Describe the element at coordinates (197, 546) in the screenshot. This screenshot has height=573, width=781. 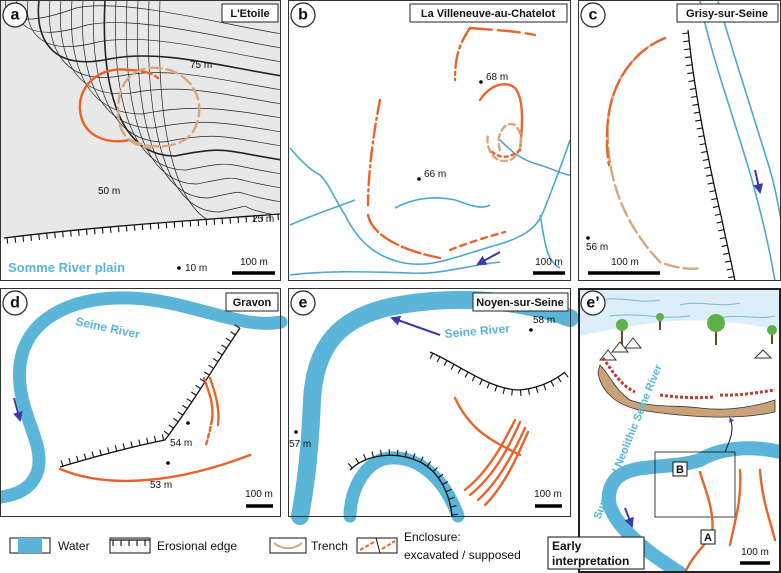
I see `legend-label: Erosional edge` at that location.